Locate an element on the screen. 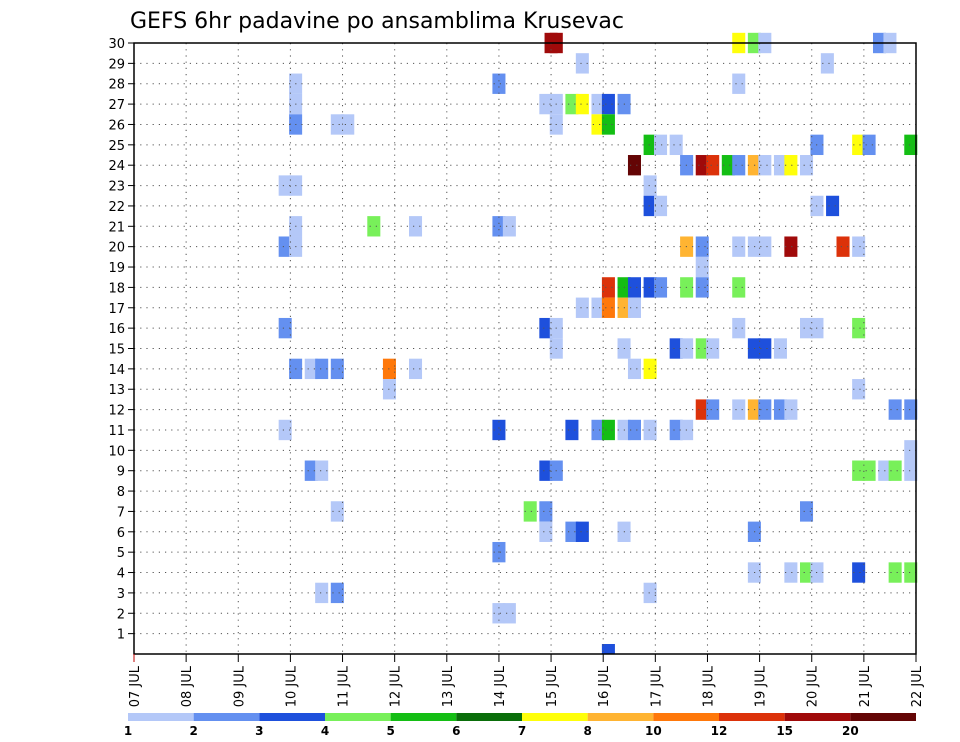  y-tick-label: 21 is located at coordinates (116, 227).